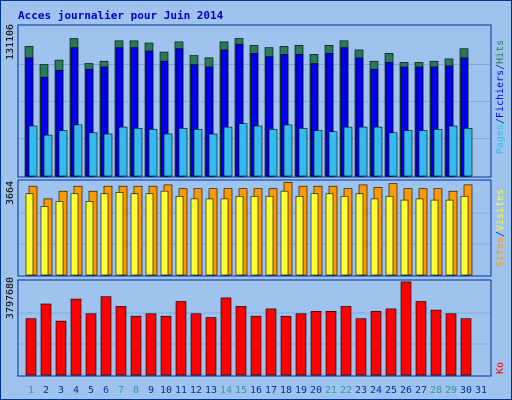 Image resolution: width=512 pixels, height=400 pixels. I want to click on x-tick-label-17: 17, so click(271, 390).